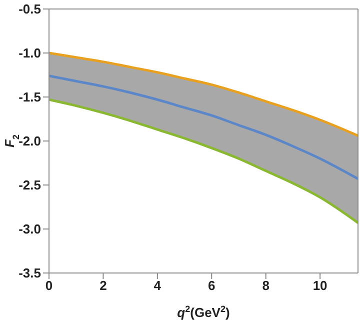 This screenshot has width=360, height=327. Describe the element at coordinates (320, 286) in the screenshot. I see `x-tick-label: 10` at that location.